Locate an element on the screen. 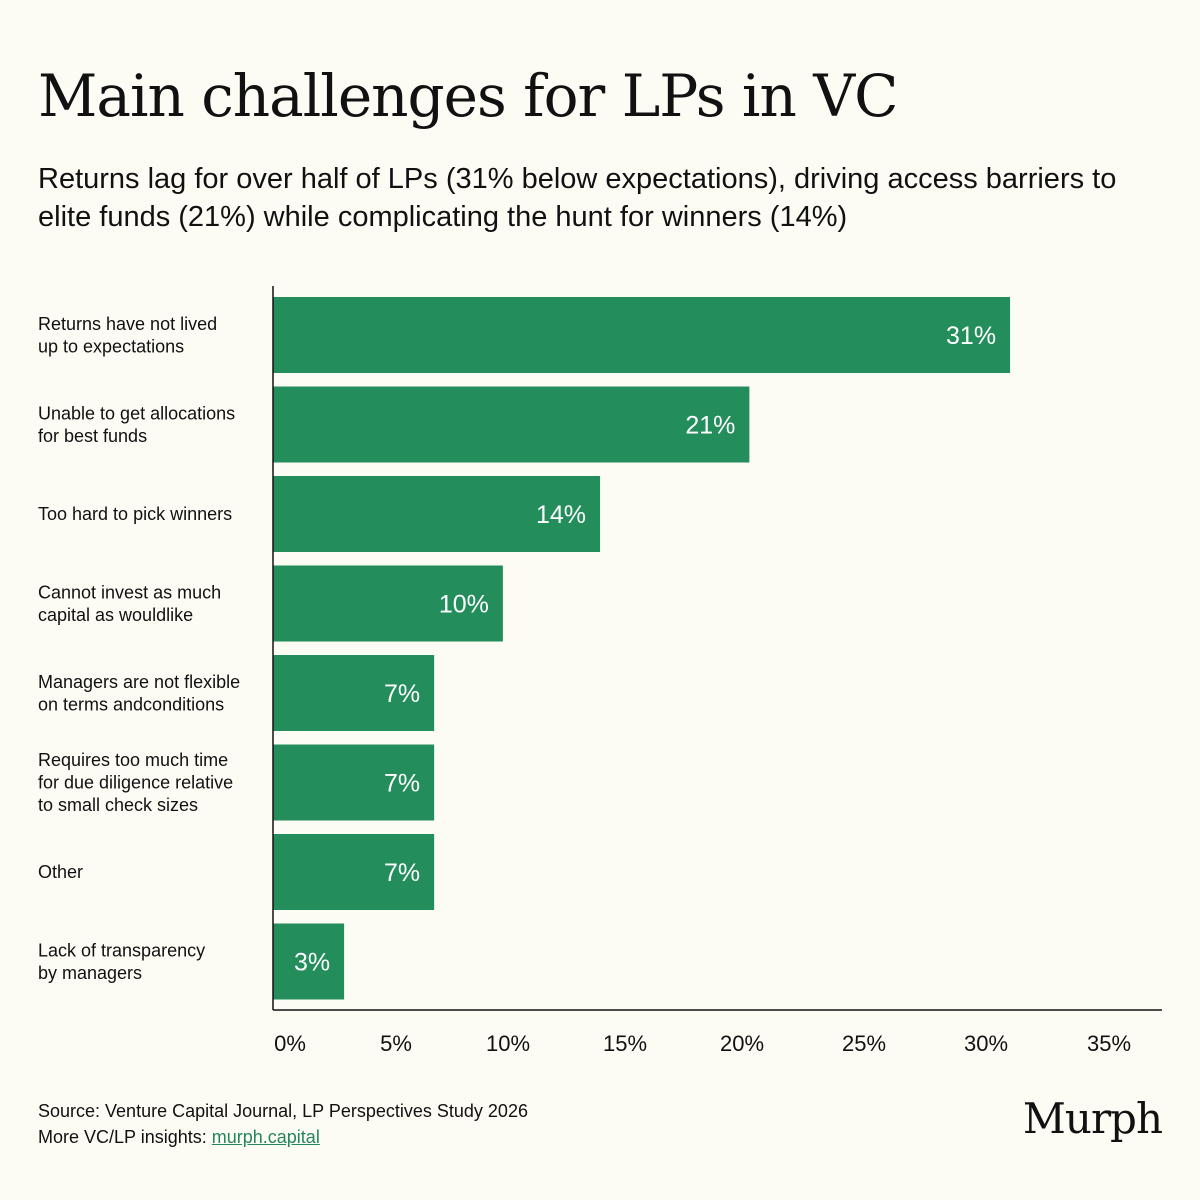 The height and width of the screenshot is (1200, 1200). category-label: by managers is located at coordinates (90, 973).